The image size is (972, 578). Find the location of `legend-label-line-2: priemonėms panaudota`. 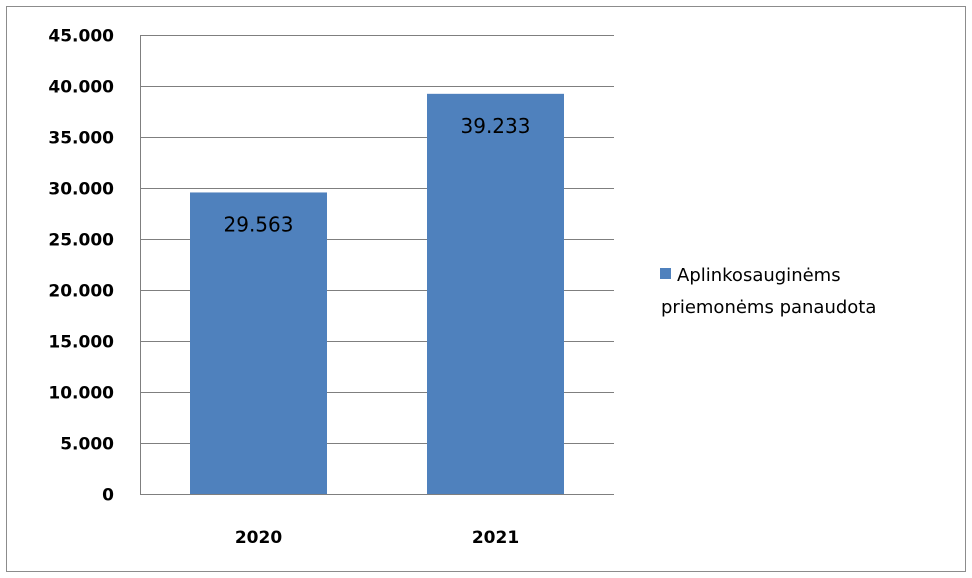

legend-label-line-2: priemonėms panaudota is located at coordinates (768, 307).